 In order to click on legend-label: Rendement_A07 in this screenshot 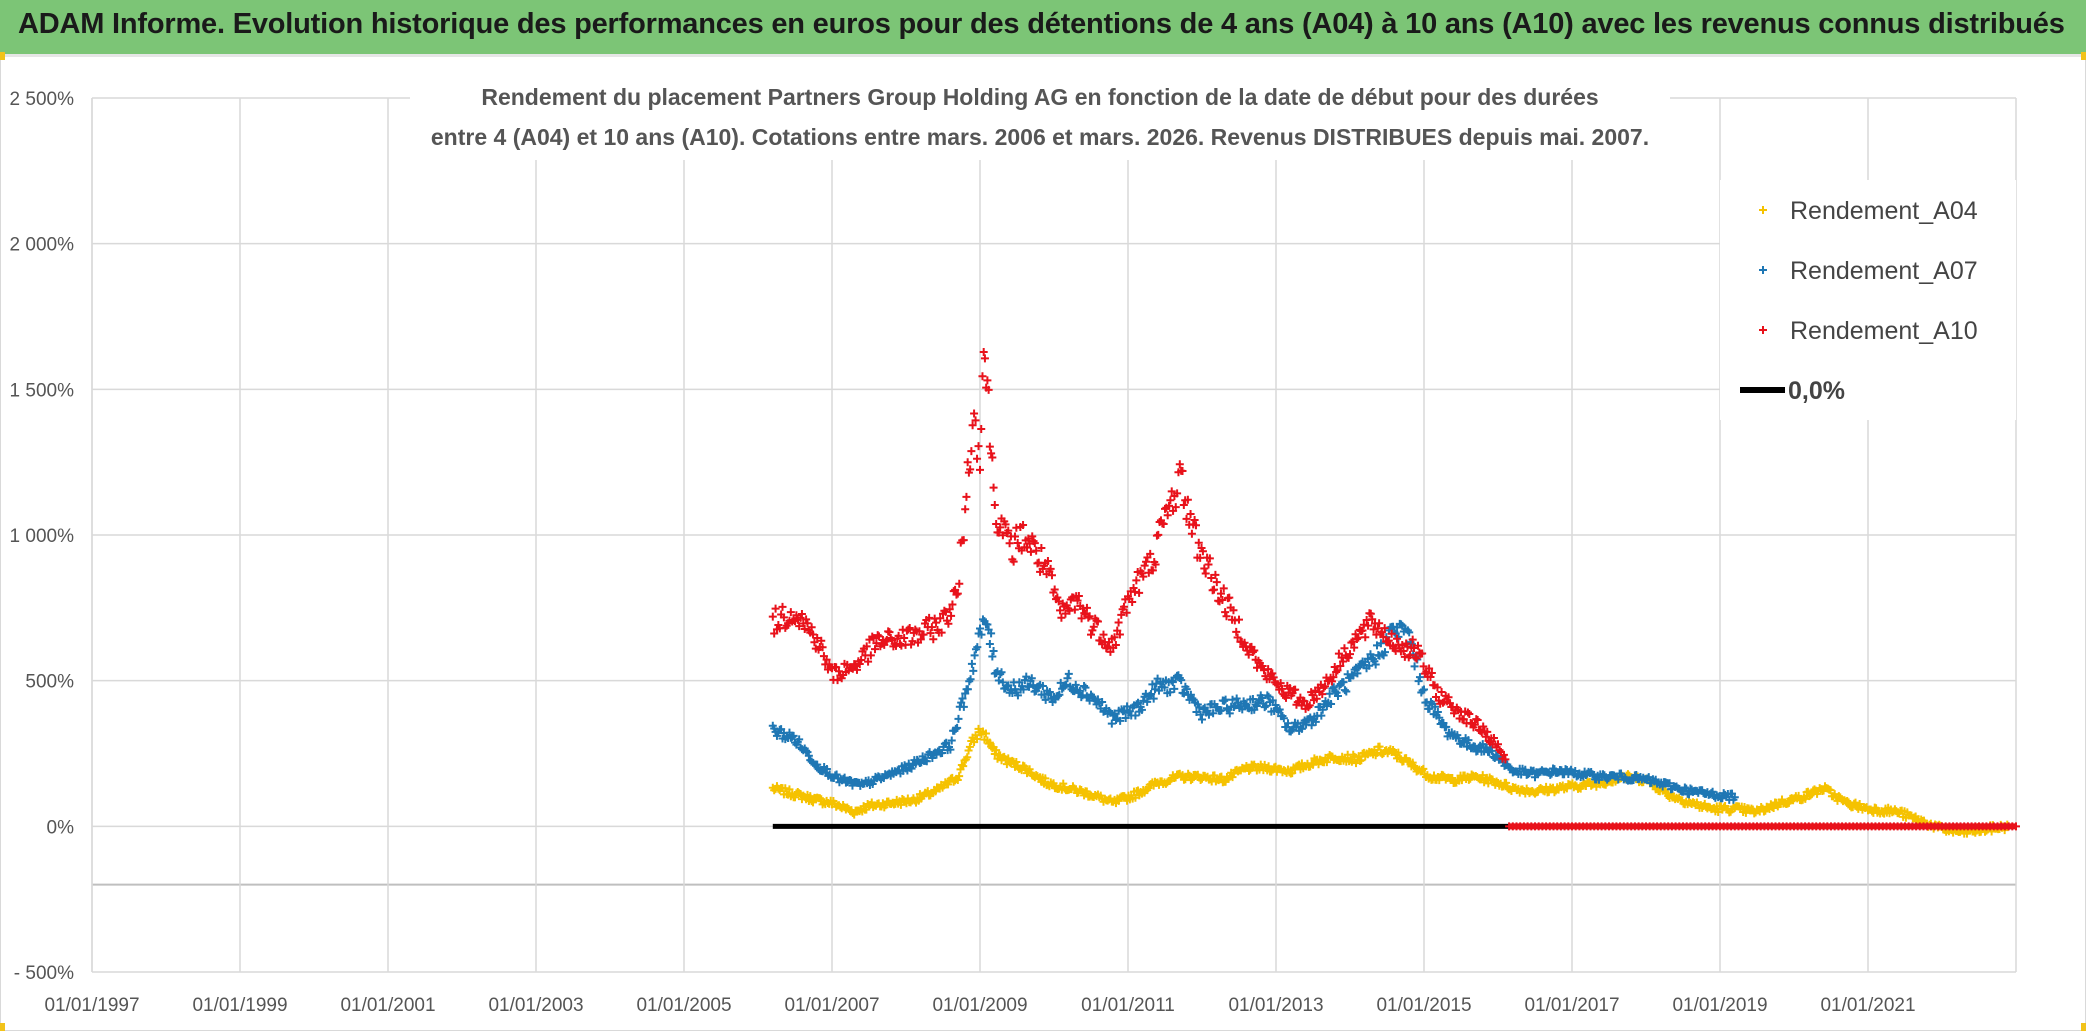, I will do `click(1884, 271)`.